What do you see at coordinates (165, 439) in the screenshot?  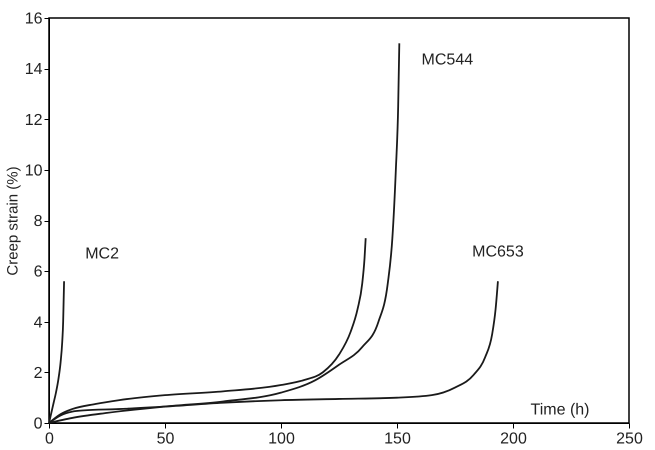 I see `x-tick-label: 50` at bounding box center [165, 439].